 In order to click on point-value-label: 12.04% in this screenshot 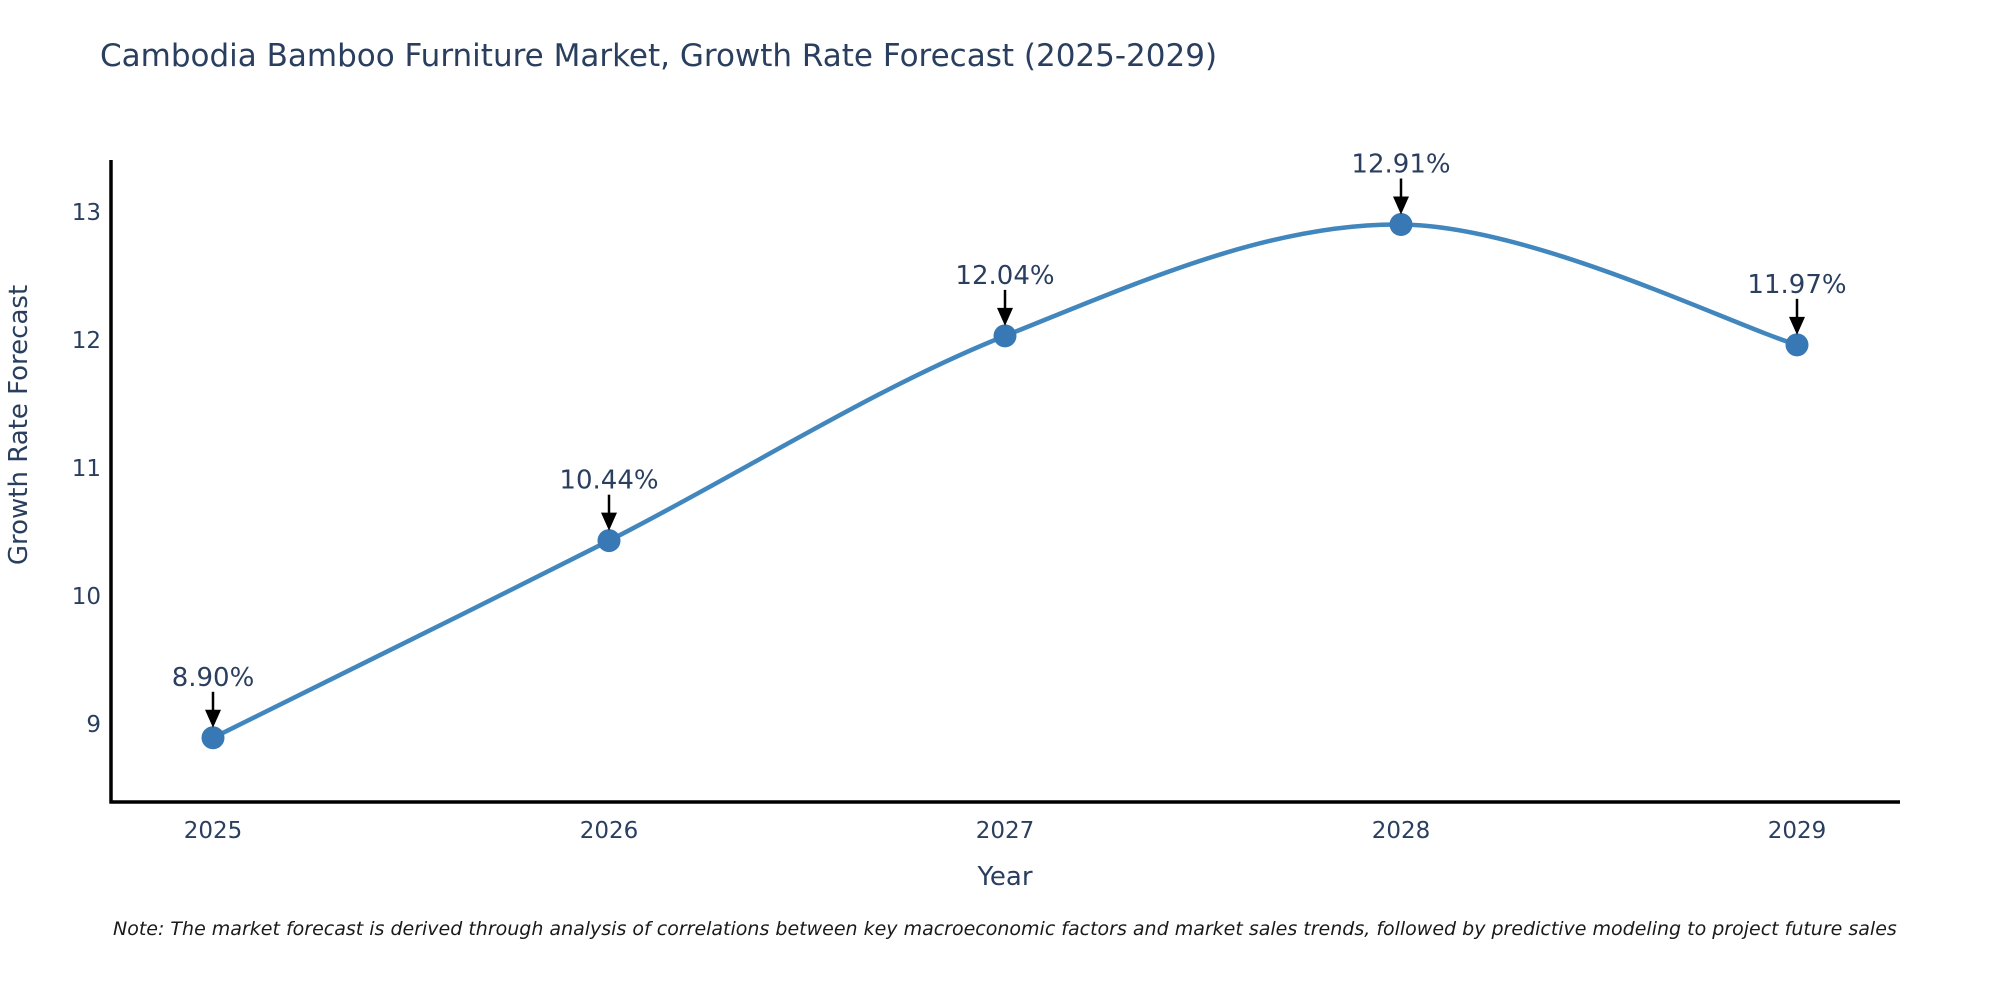, I will do `click(1004, 276)`.